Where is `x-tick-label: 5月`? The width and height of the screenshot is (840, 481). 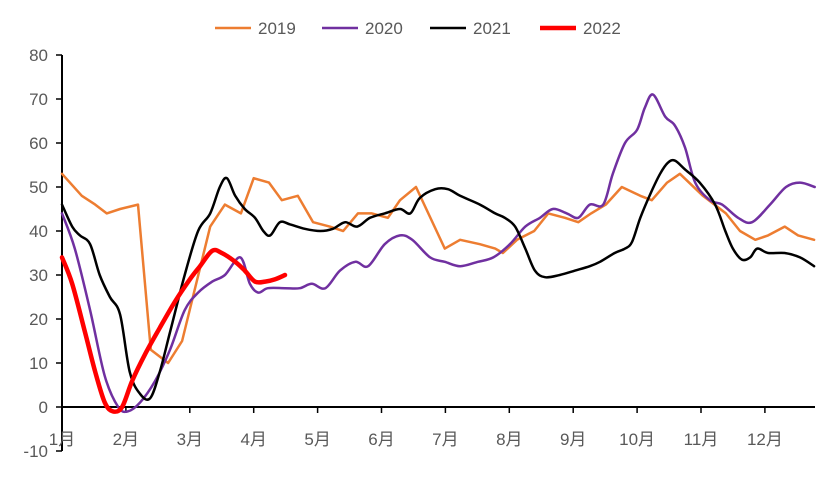 x-tick-label: 5月 is located at coordinates (317, 439).